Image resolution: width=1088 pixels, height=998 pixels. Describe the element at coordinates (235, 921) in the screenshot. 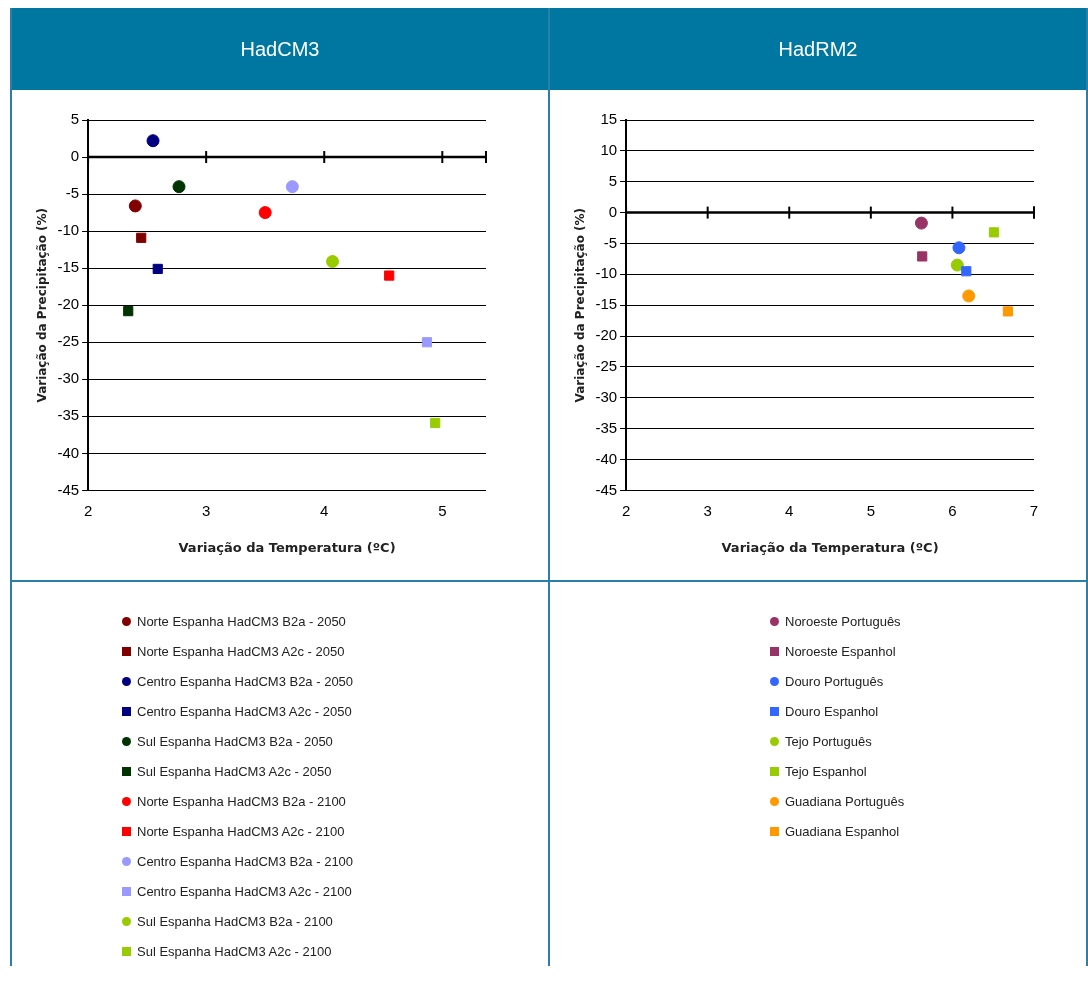

I see `legend-label: Sul Espanha HadCM3 B2a - 2100` at that location.